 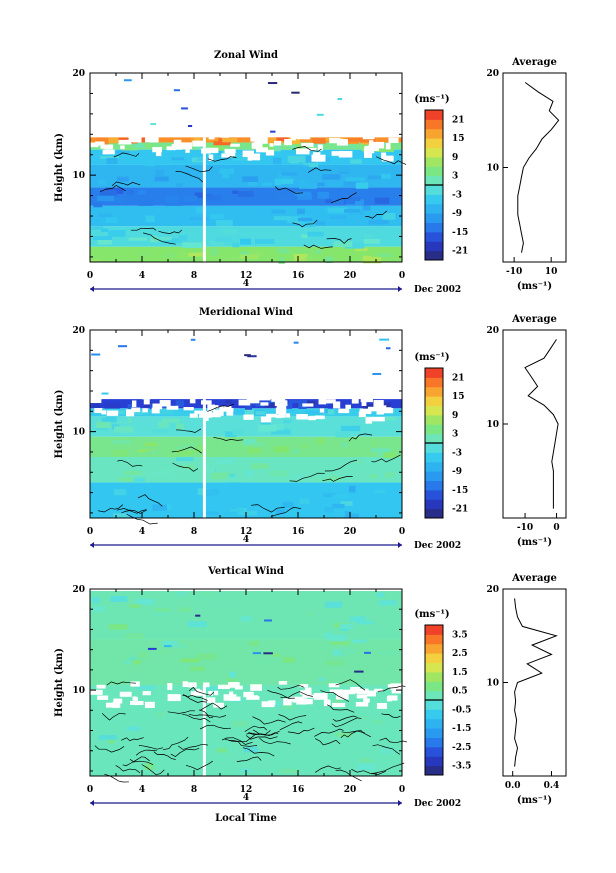 I want to click on average-profile: Average 10 20 -10 0(ms⁻¹), so click(x=526, y=431).